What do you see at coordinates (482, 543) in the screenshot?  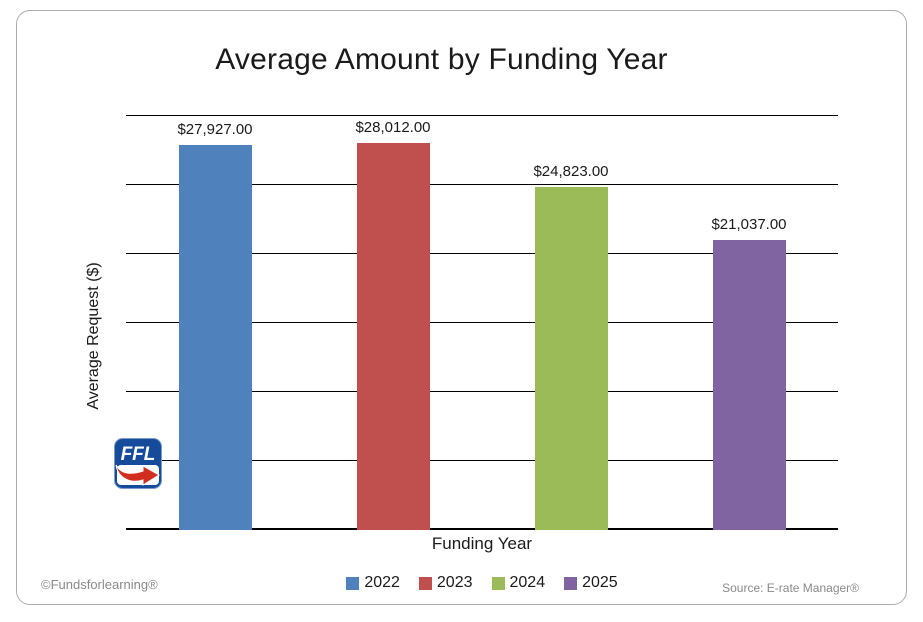 I see `x-axis-title: Funding Year` at bounding box center [482, 543].